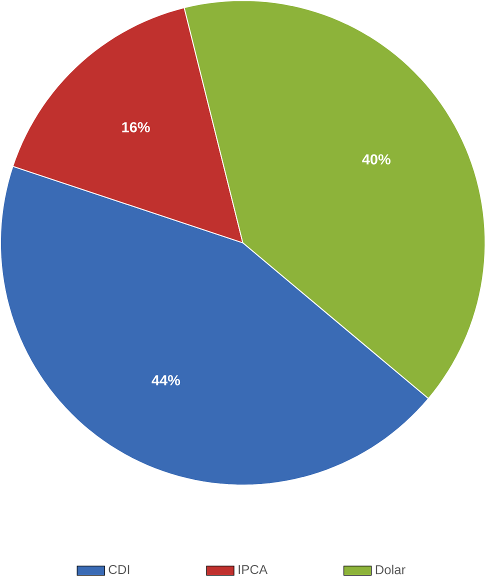  What do you see at coordinates (376, 159) in the screenshot?
I see `data-label: 40%` at bounding box center [376, 159].